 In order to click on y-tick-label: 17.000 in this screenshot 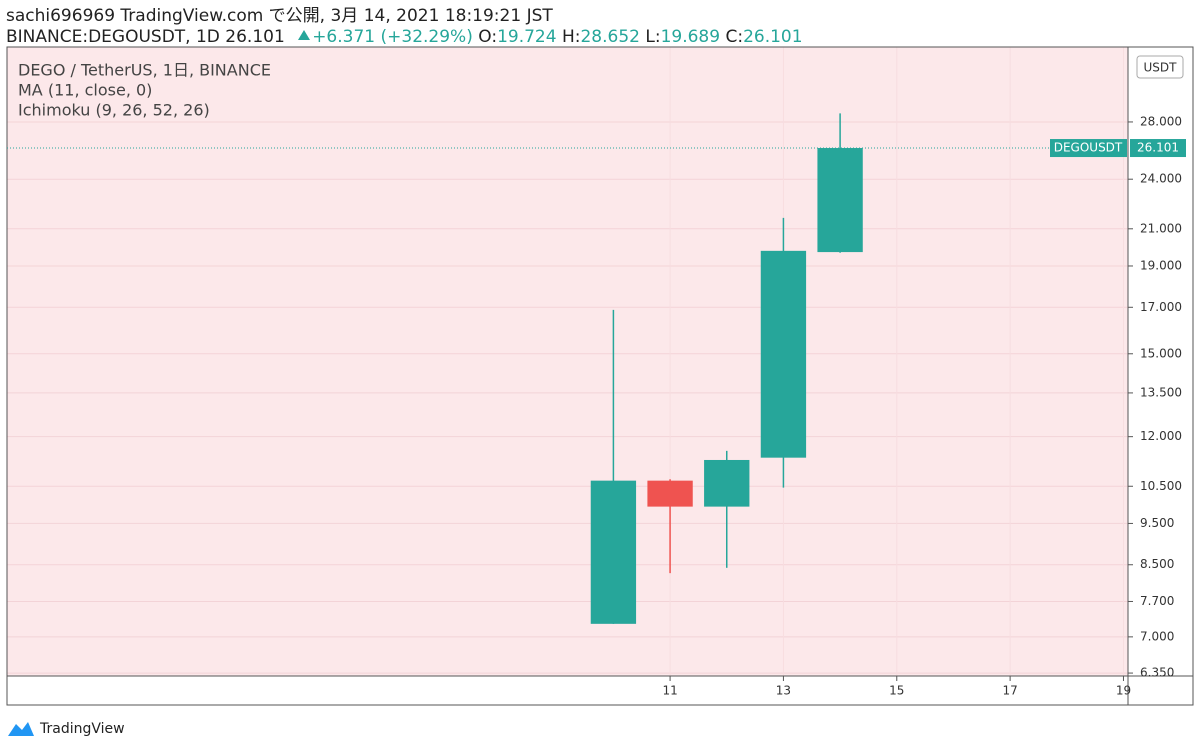, I will do `click(1161, 307)`.